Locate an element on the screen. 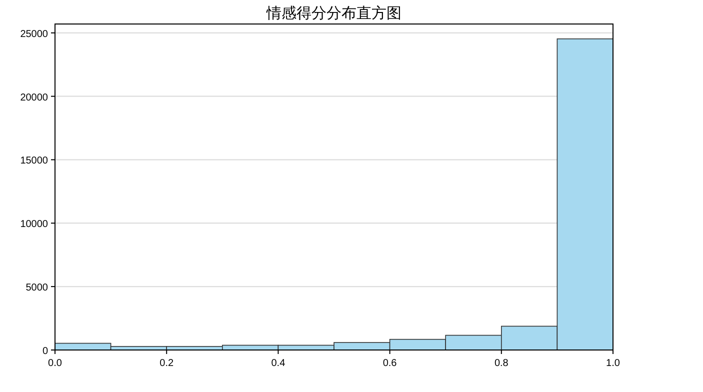 The height and width of the screenshot is (392, 703). chart-title: 情感得分分布直方图 is located at coordinates (334, 13).